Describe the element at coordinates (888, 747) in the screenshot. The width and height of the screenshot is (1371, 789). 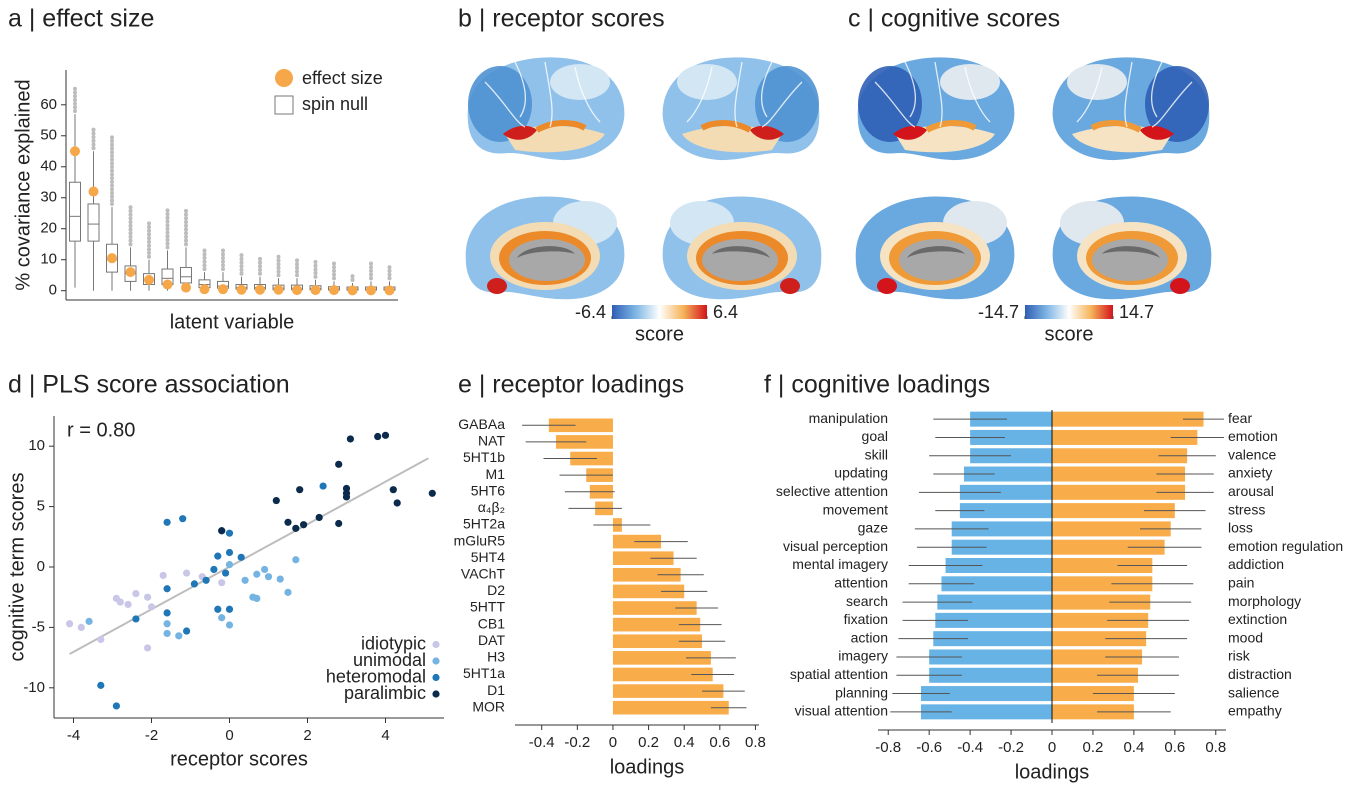
I see `x-tick-label: -0.8` at that location.